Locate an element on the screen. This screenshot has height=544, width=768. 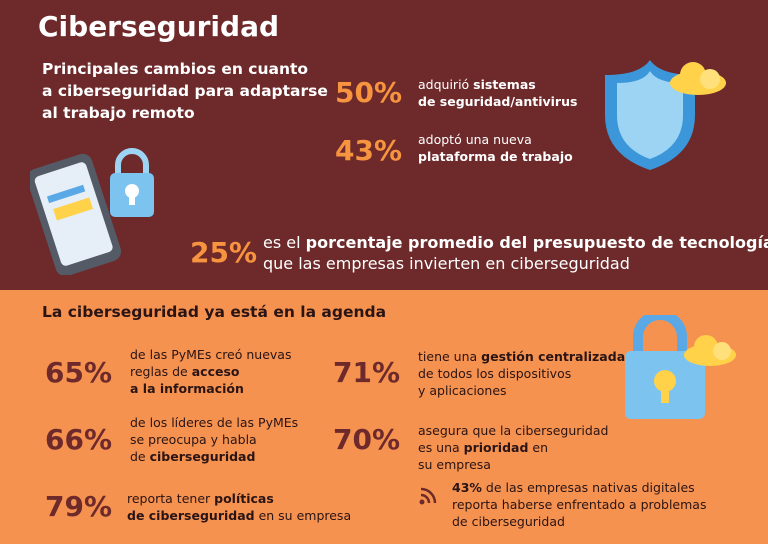
text-run: en su empresa is located at coordinates (303, 515).